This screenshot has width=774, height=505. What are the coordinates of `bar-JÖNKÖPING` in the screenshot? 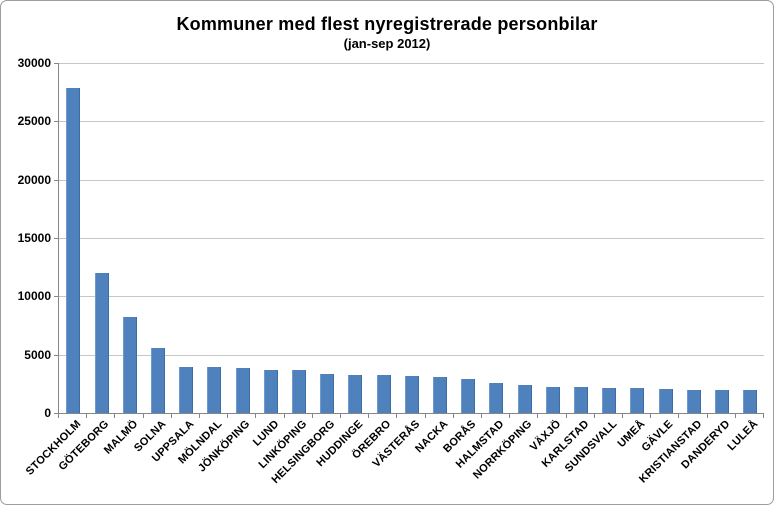 It's located at (242, 390).